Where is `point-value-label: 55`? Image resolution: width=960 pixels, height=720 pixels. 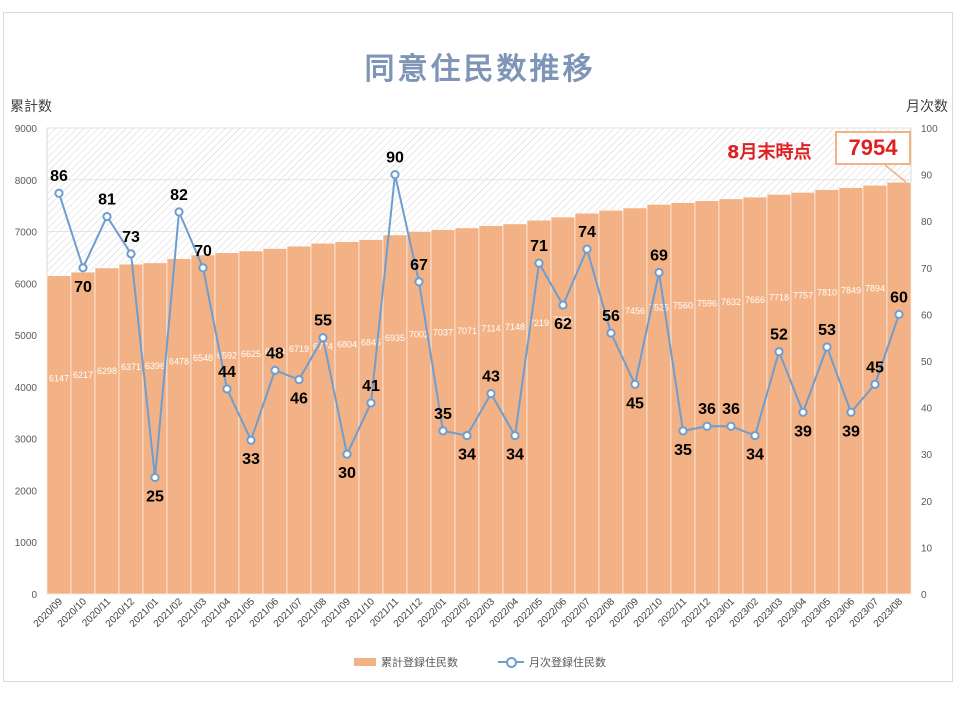
point-value-label: 55 is located at coordinates (323, 321).